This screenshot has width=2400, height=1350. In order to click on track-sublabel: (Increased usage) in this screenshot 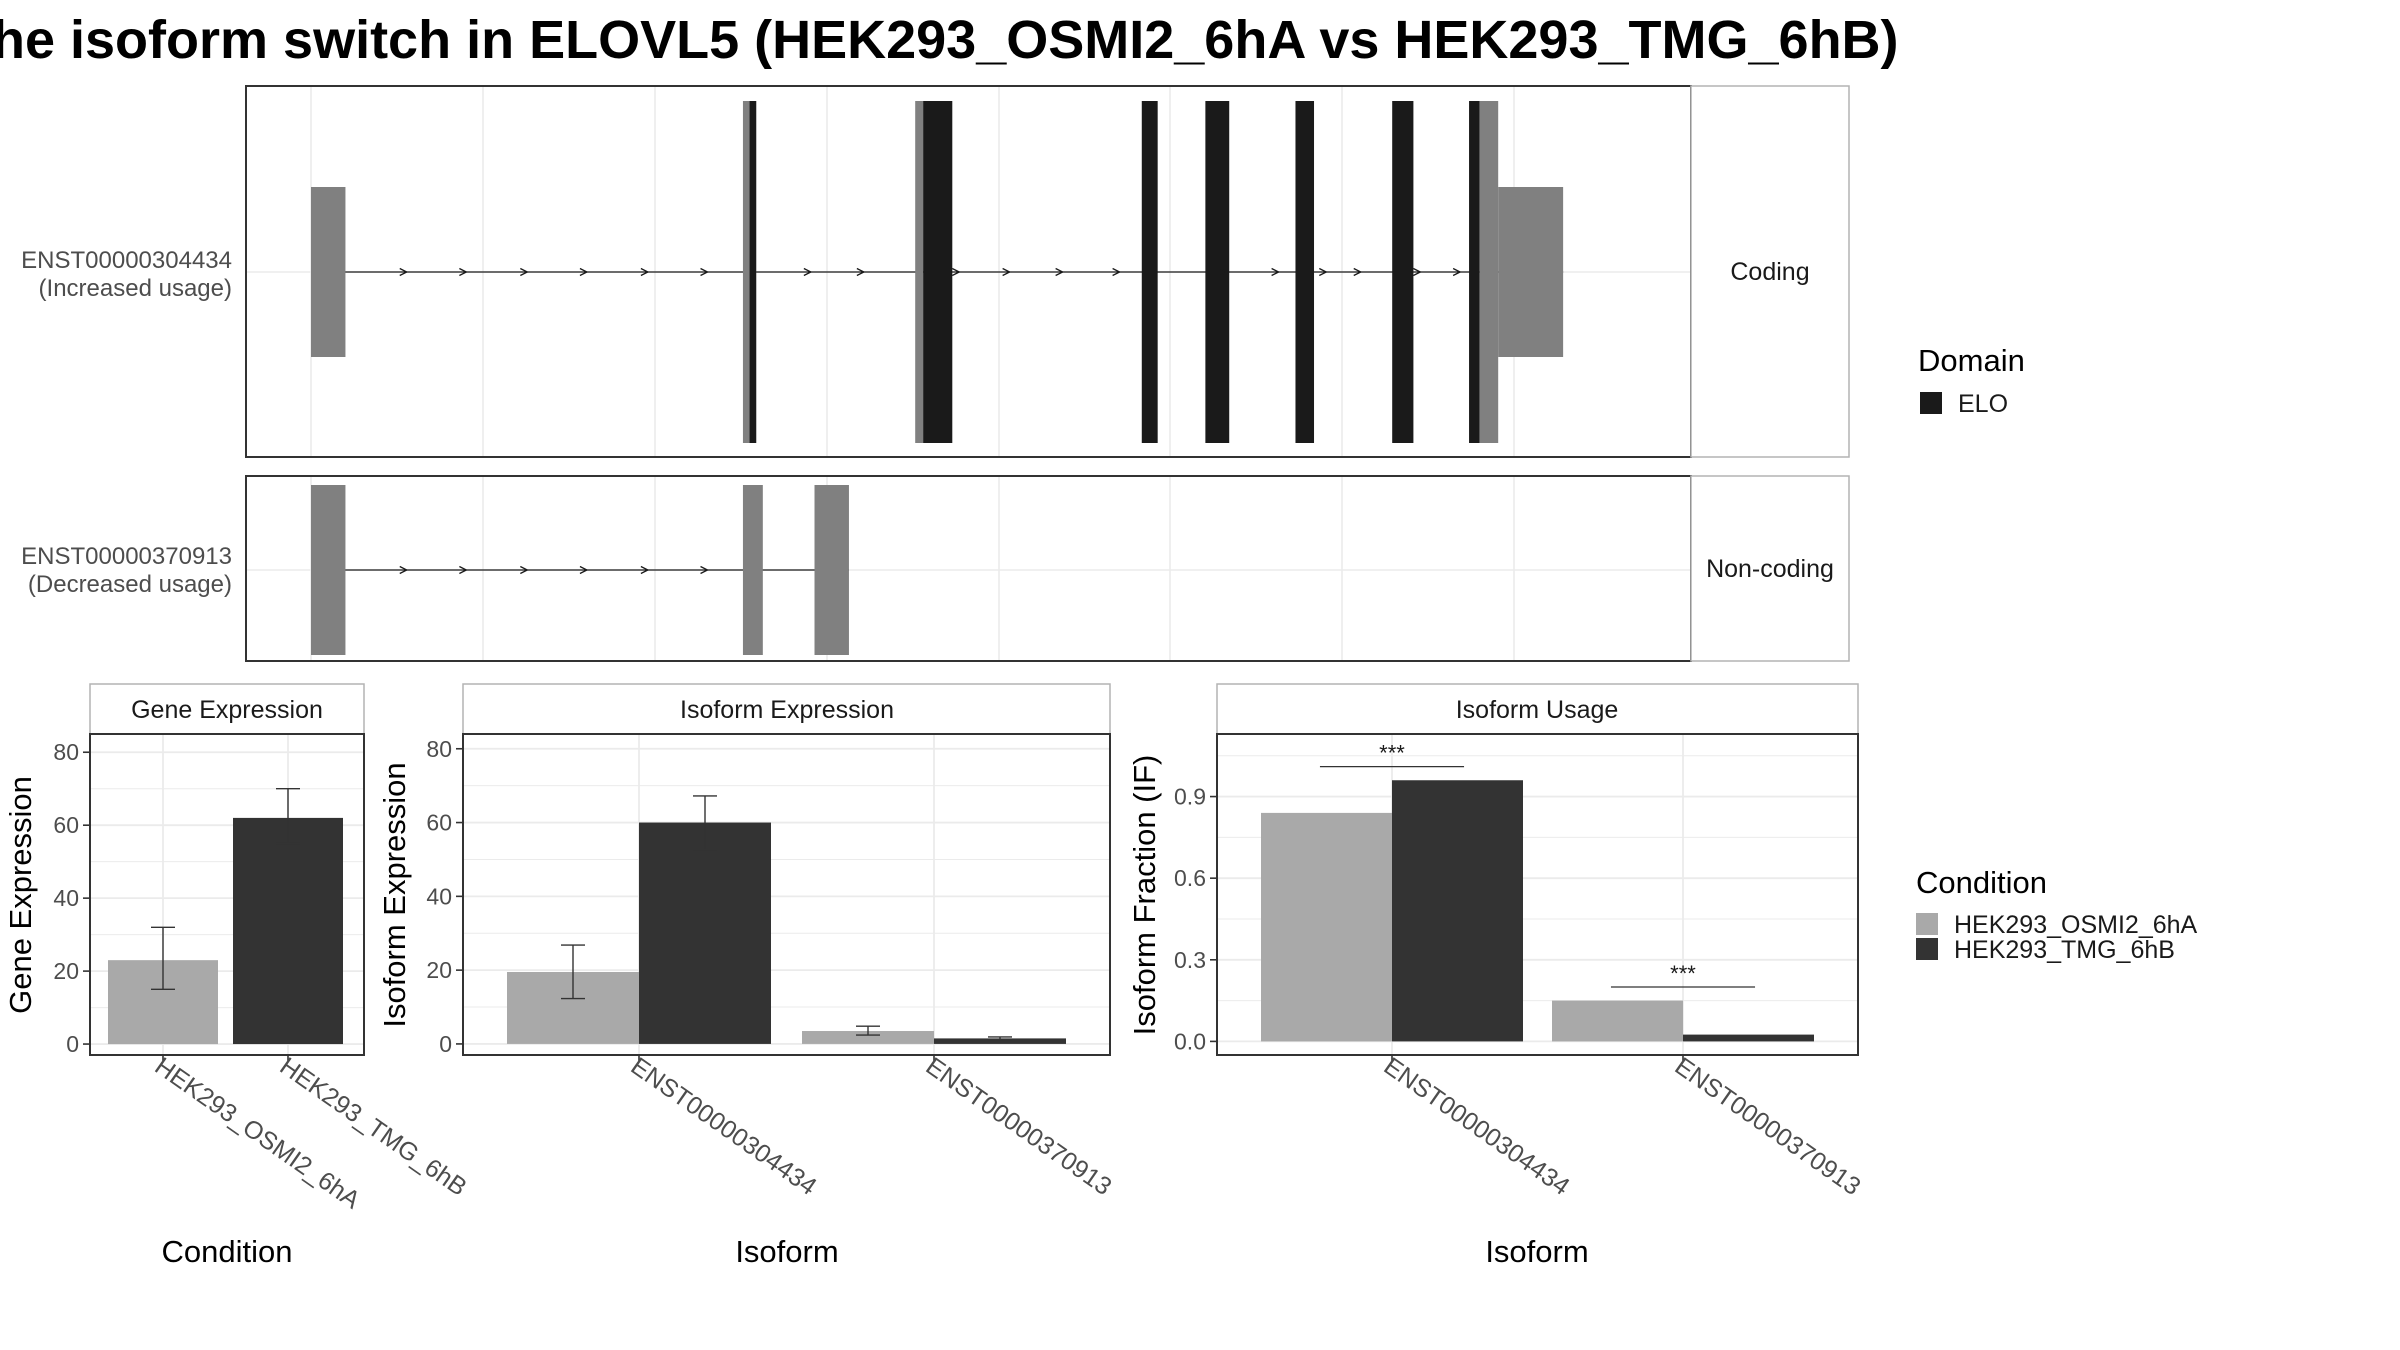, I will do `click(135, 288)`.